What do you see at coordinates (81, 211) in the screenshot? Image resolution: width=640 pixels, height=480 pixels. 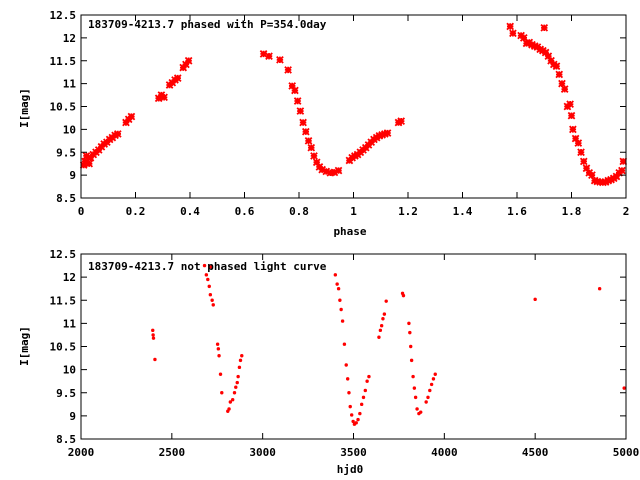 I see `x-tick-label: 0` at bounding box center [81, 211].